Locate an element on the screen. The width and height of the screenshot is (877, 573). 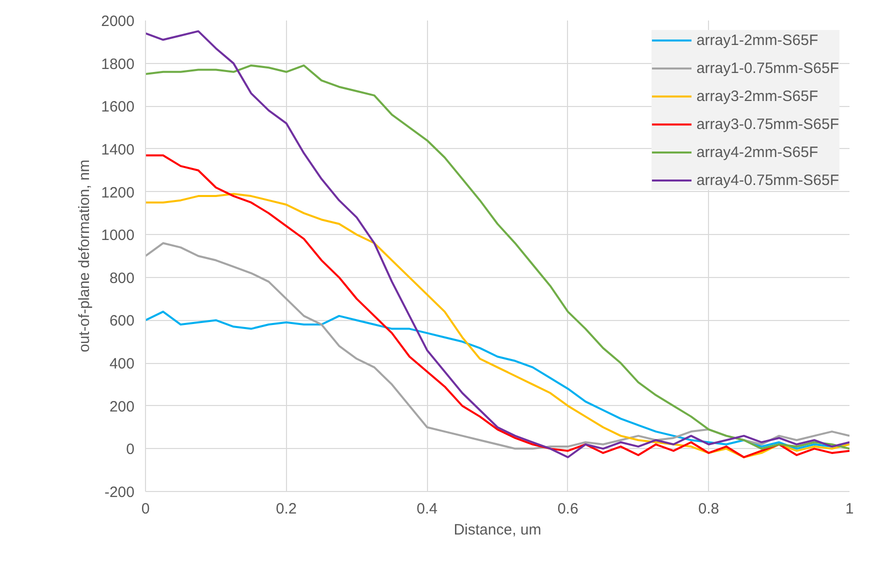
y-tick-label: 2000 is located at coordinates (118, 21).